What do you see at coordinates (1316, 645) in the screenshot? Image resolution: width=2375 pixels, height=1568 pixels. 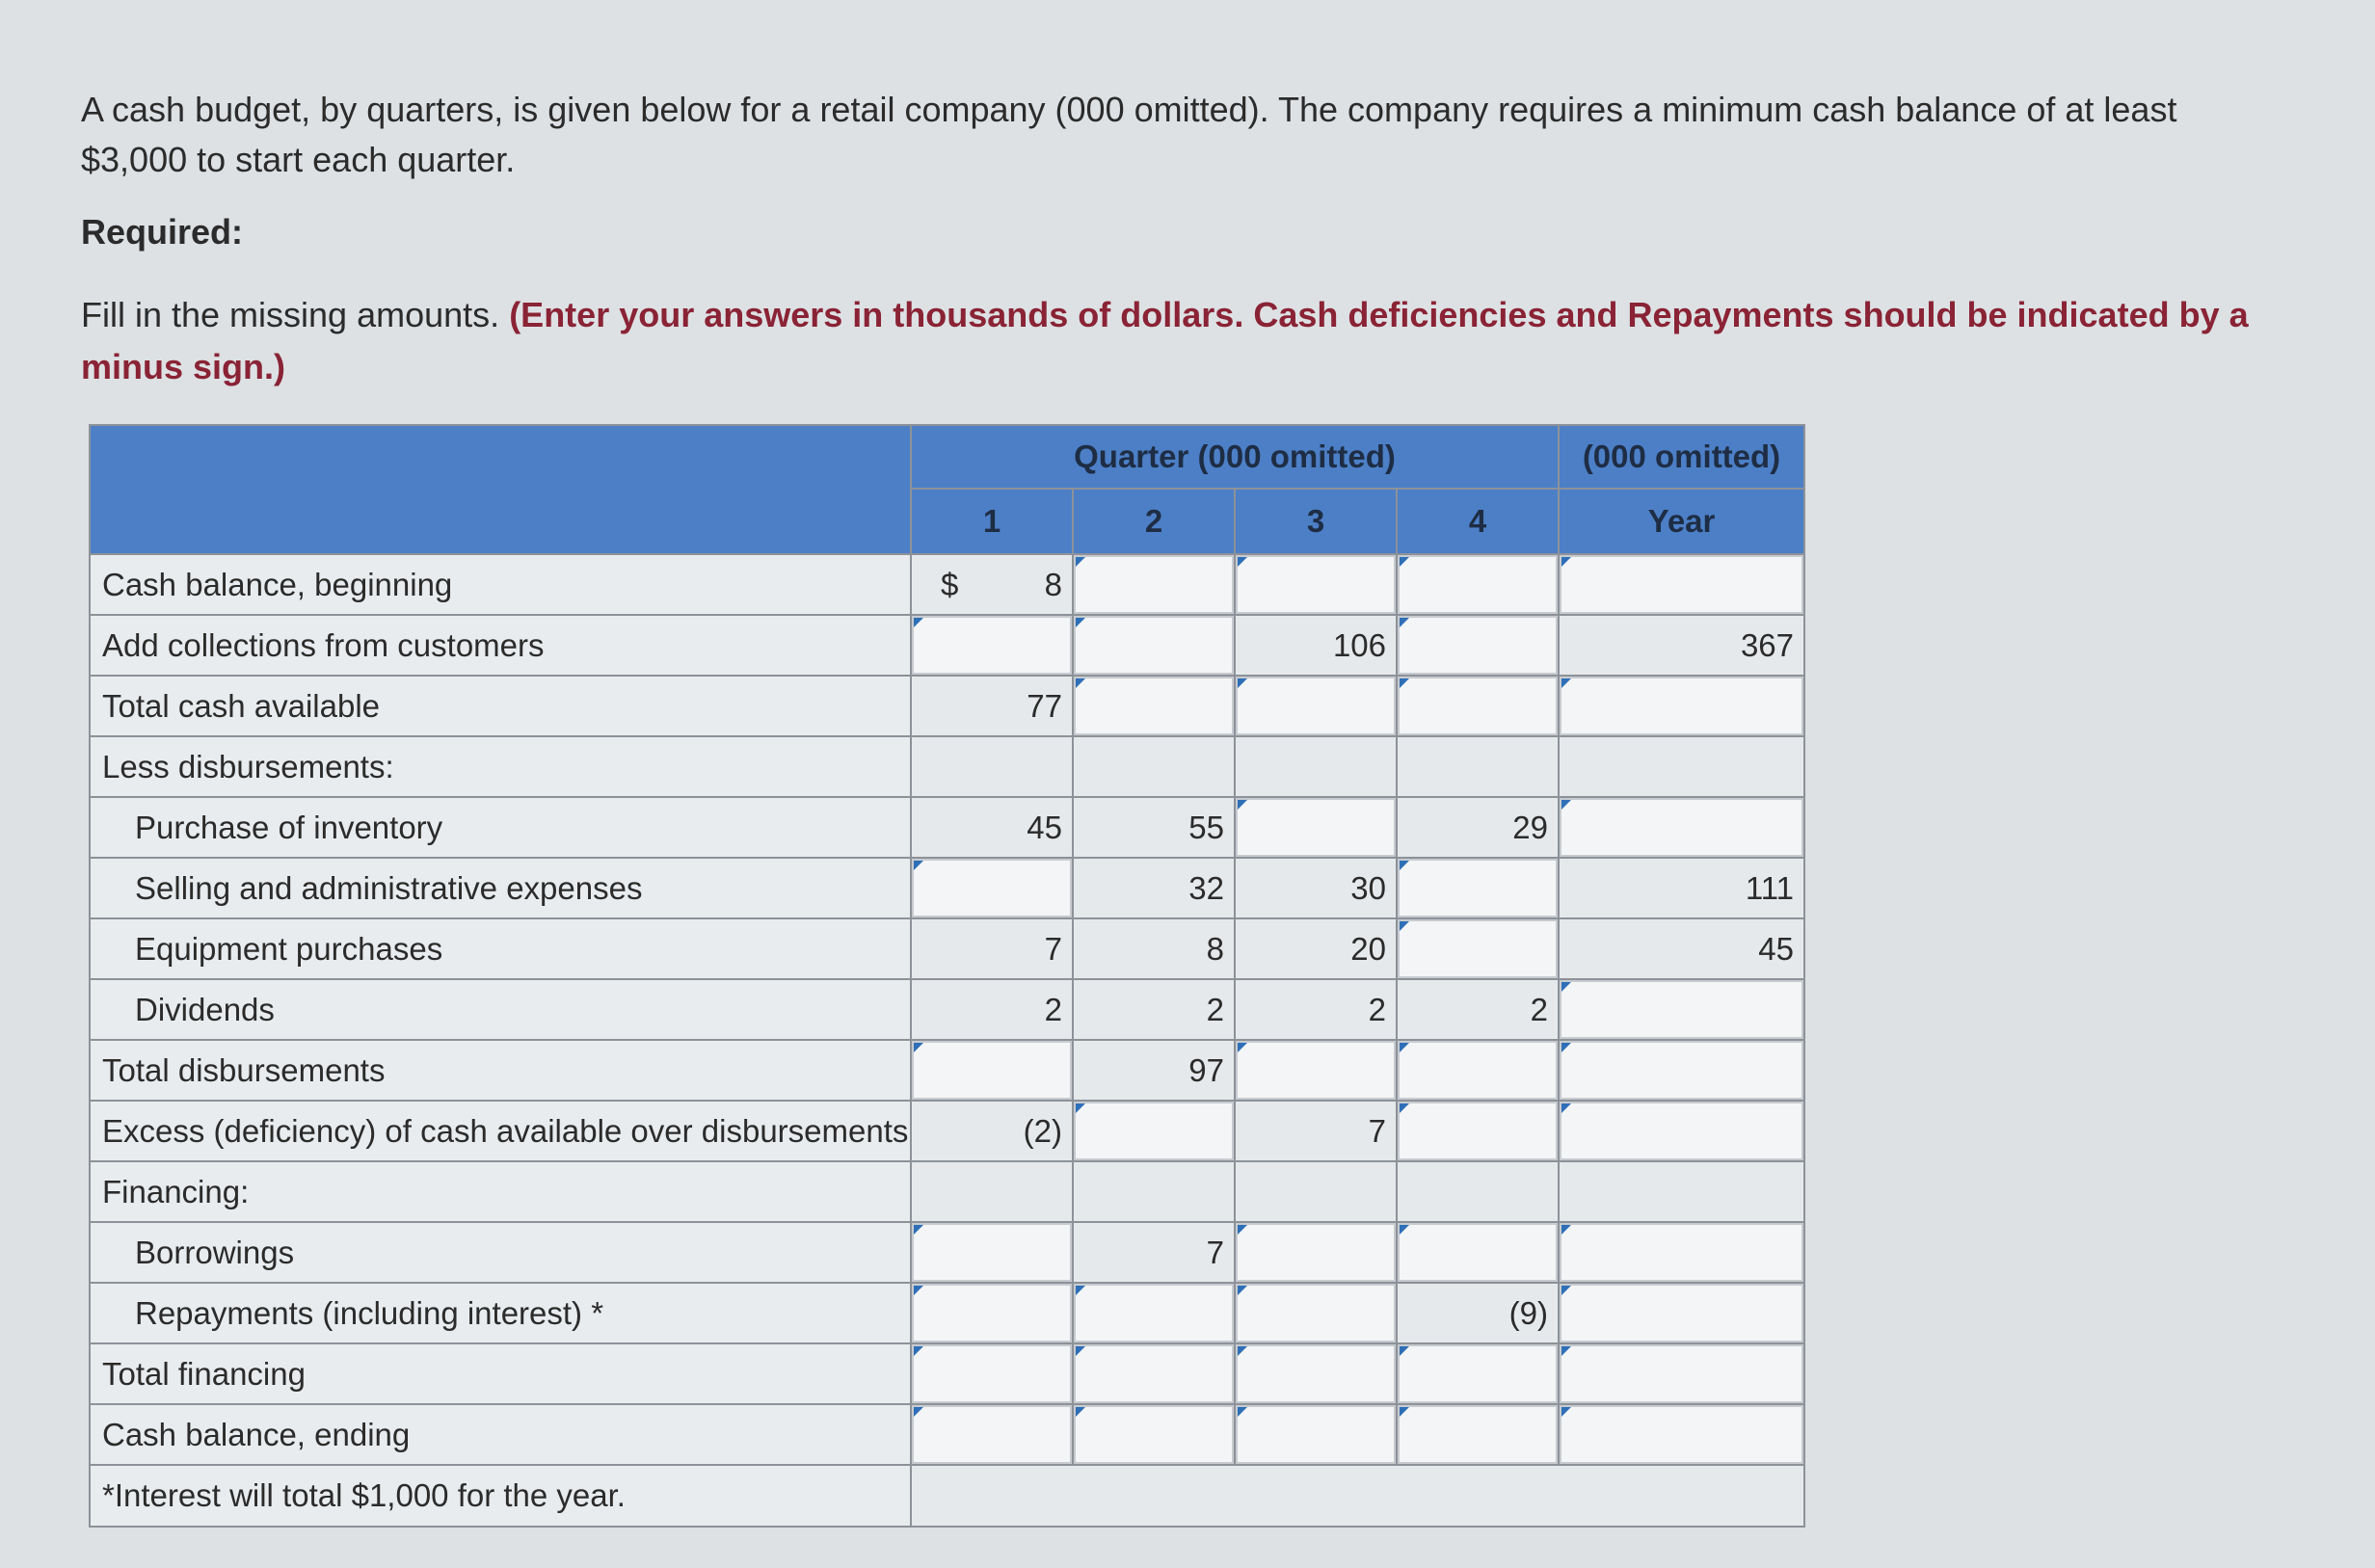 I see `value-cell: 106` at bounding box center [1316, 645].